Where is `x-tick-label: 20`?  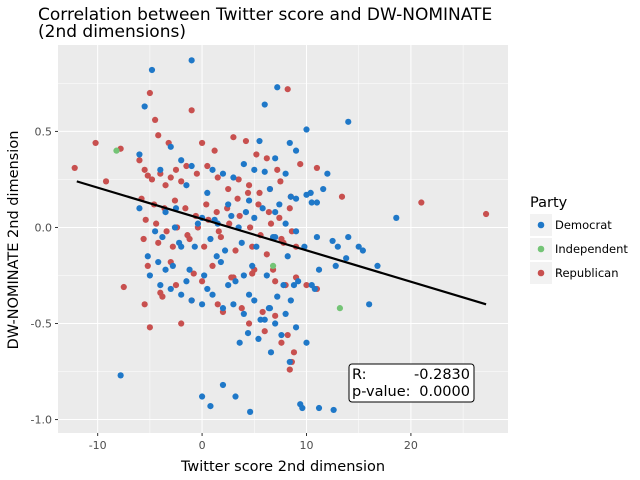
x-tick-label: 20 is located at coordinates (411, 445).